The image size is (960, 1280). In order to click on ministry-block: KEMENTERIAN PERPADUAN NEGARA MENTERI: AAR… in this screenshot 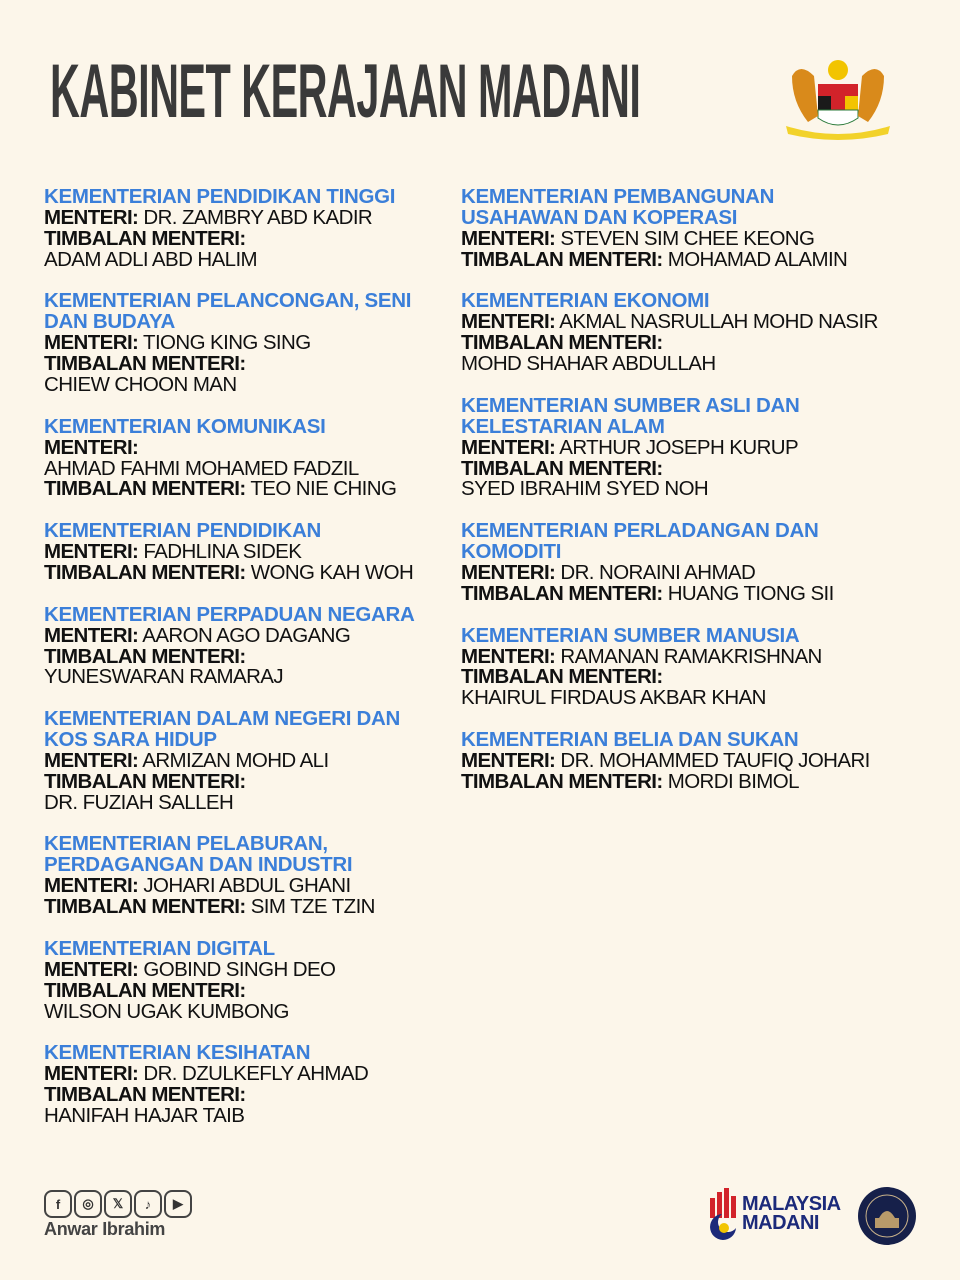, I will do `click(249, 645)`.